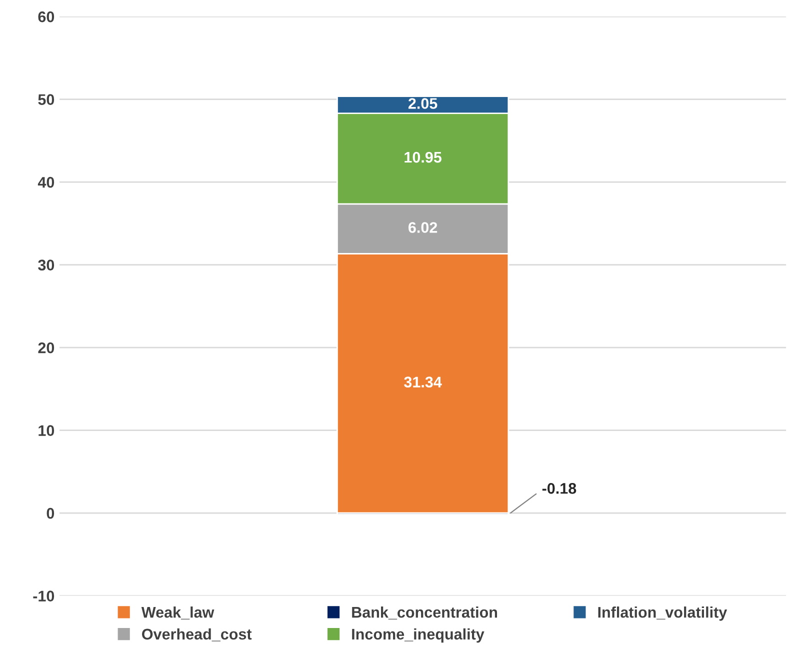 The image size is (794, 662). What do you see at coordinates (50, 513) in the screenshot?
I see `y-tick-label: 0` at bounding box center [50, 513].